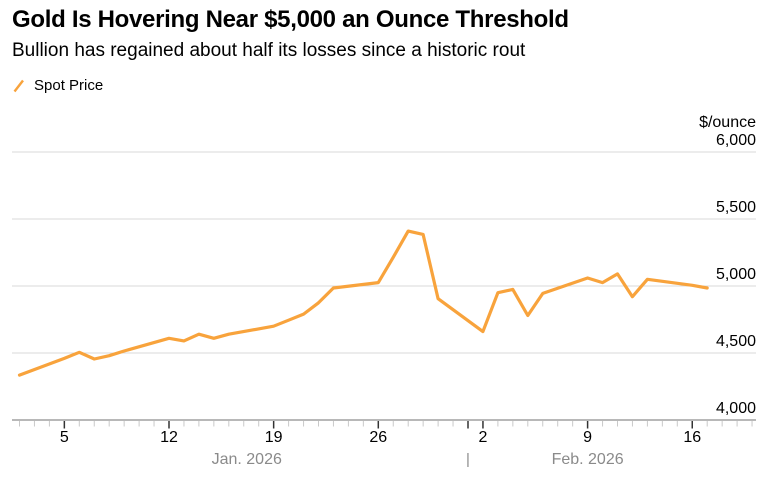 The width and height of the screenshot is (773, 482). I want to click on x-axis-day-label: 12, so click(169, 437).